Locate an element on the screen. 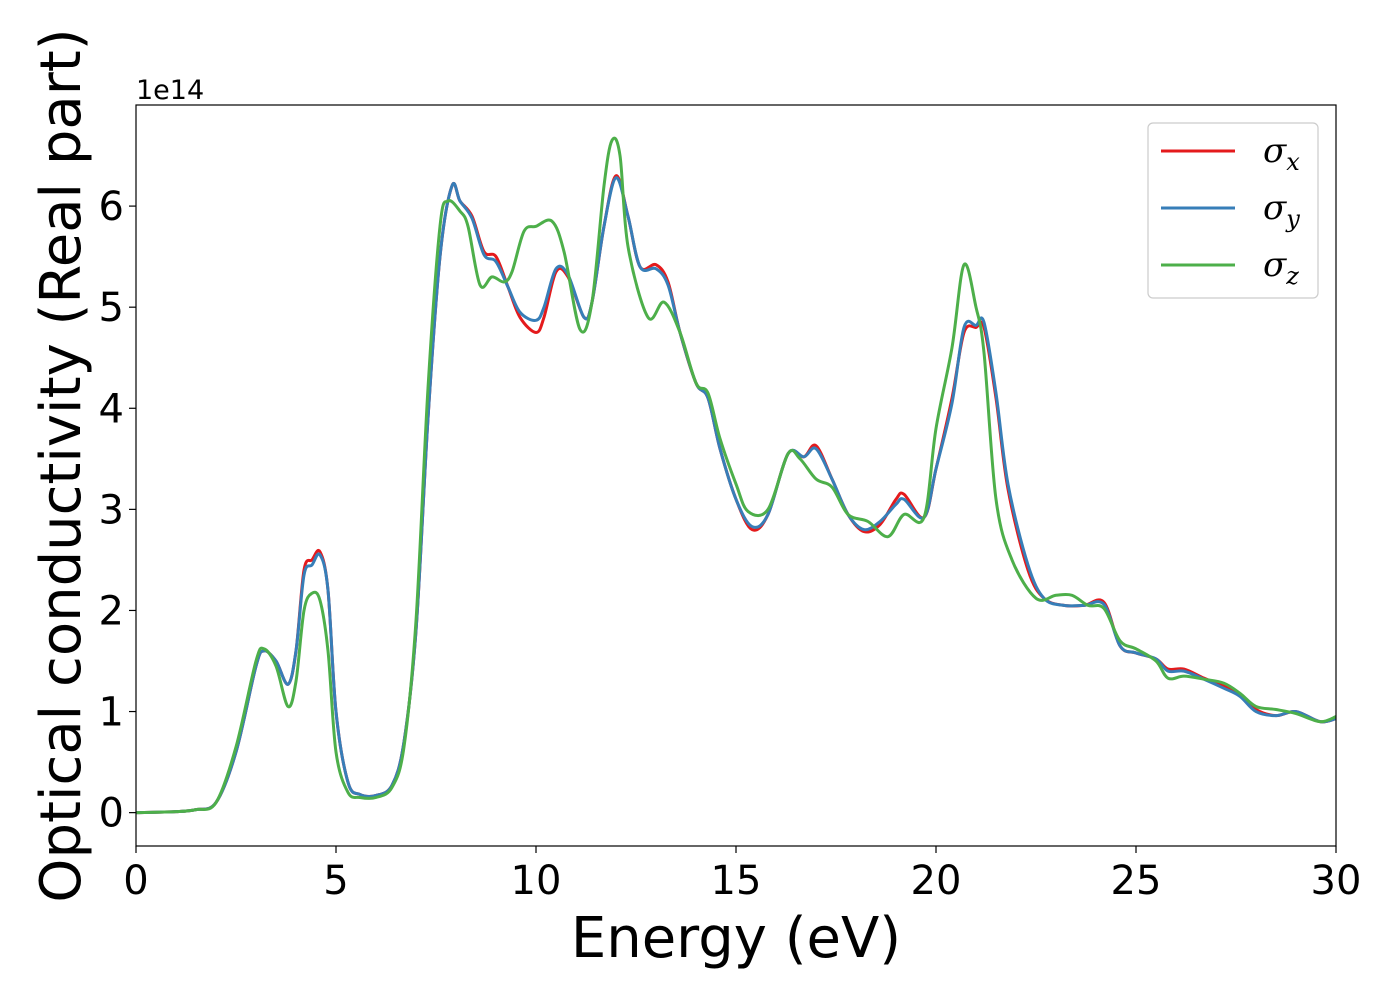  legend-label: σx is located at coordinates (1281, 153).